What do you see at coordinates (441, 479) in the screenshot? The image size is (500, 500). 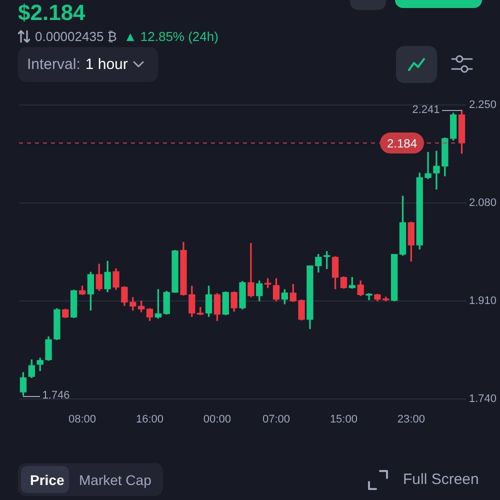 I see `text: Full Screen` at bounding box center [441, 479].